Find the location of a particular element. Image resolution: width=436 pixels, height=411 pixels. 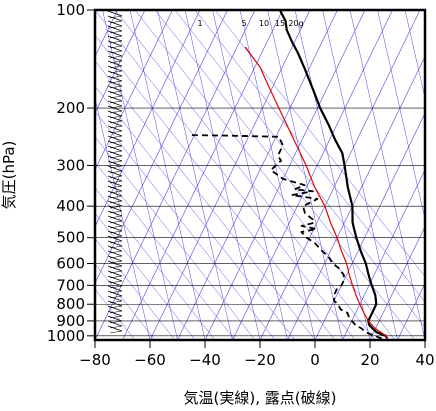

y-tick-label: 300 is located at coordinates (70, 165).